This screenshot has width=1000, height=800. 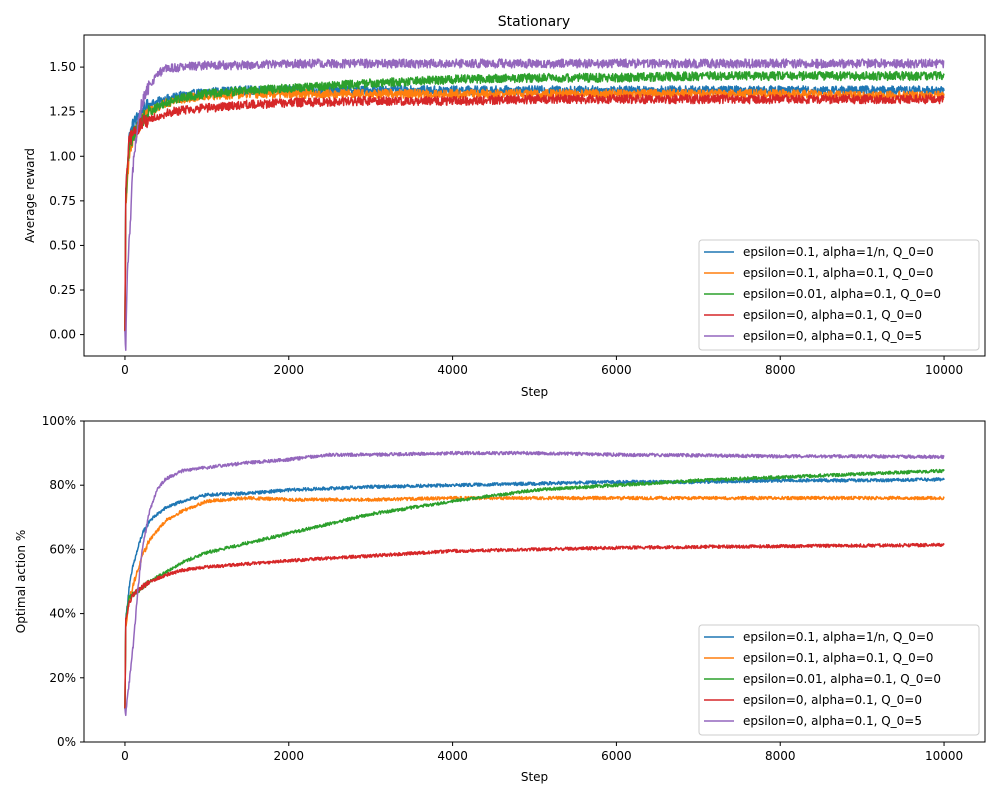 I want to click on y-tick-label: 1.00, so click(x=62, y=156).